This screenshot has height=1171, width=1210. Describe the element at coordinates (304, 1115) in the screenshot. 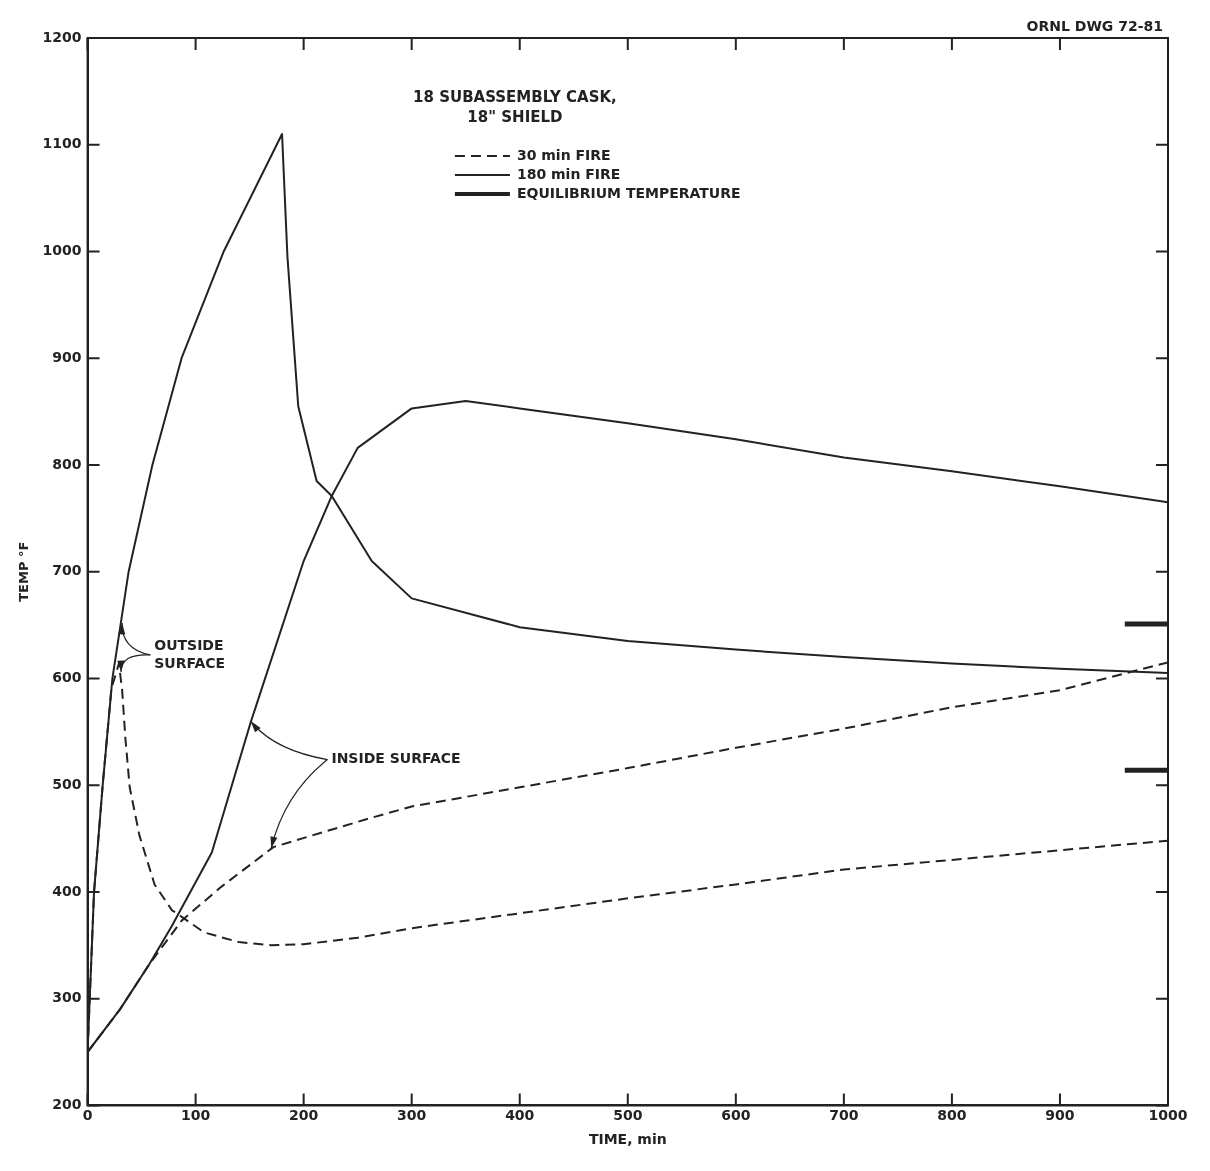

I see `x-tick-label: 200` at that location.